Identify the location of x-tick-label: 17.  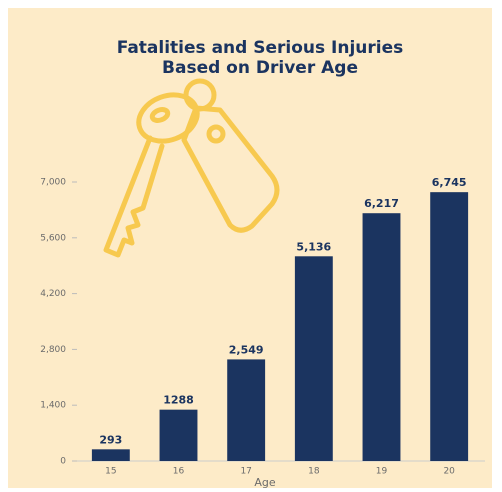
(245, 472).